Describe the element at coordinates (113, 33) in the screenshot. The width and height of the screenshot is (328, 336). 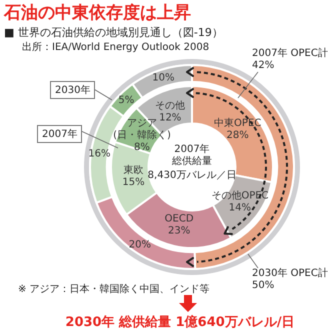
I see `chart-subtitle: ■ 世界の石油供給の地域別見通し（図-19）` at that location.